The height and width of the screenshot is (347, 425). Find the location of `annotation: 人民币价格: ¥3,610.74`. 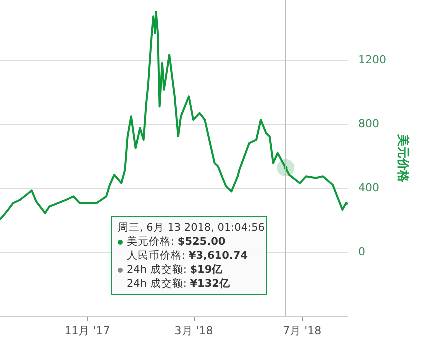

annotation: 人民币价格: ¥3,610.74 is located at coordinates (187, 256).